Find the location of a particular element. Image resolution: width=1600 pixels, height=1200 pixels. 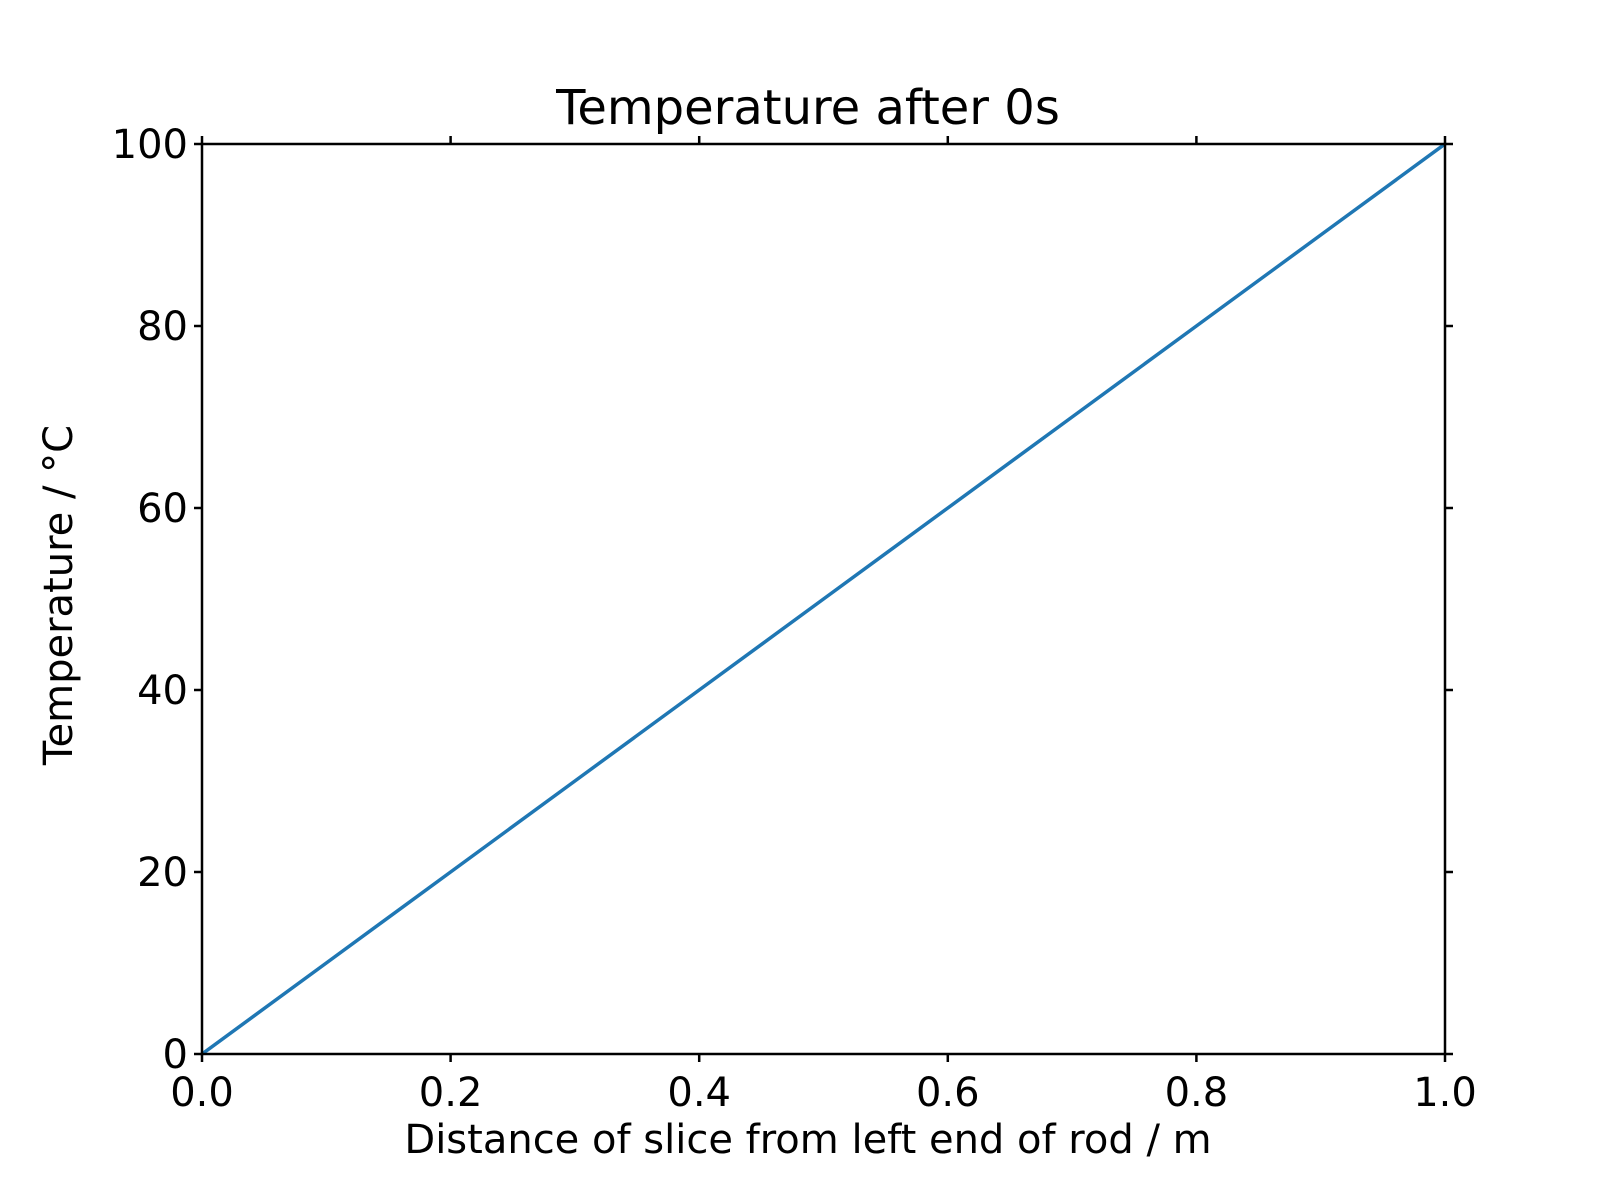

chart-title: Temperature after 0s is located at coordinates (807, 108).